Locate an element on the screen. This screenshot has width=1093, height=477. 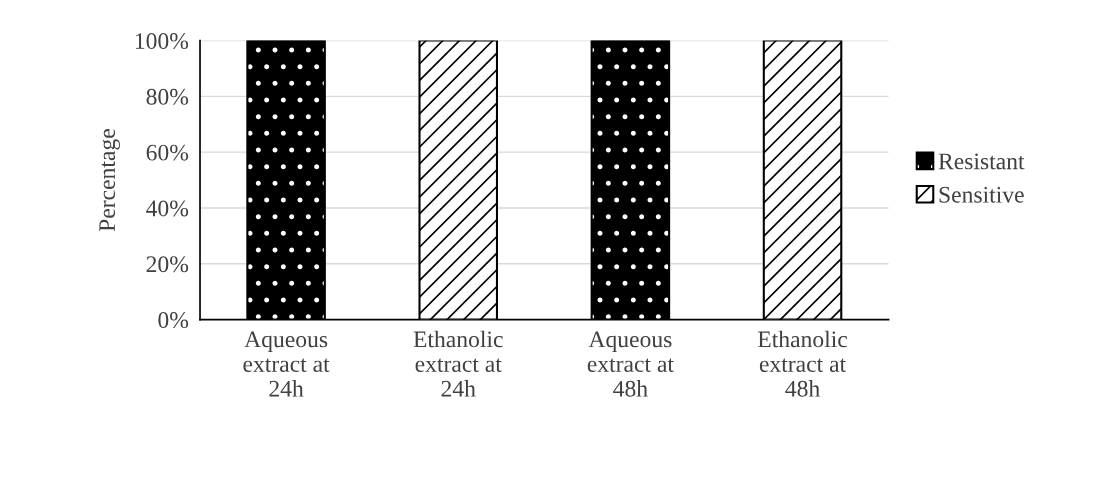
x-tick-label: Aqueous extract at 48h is located at coordinates (630, 364).